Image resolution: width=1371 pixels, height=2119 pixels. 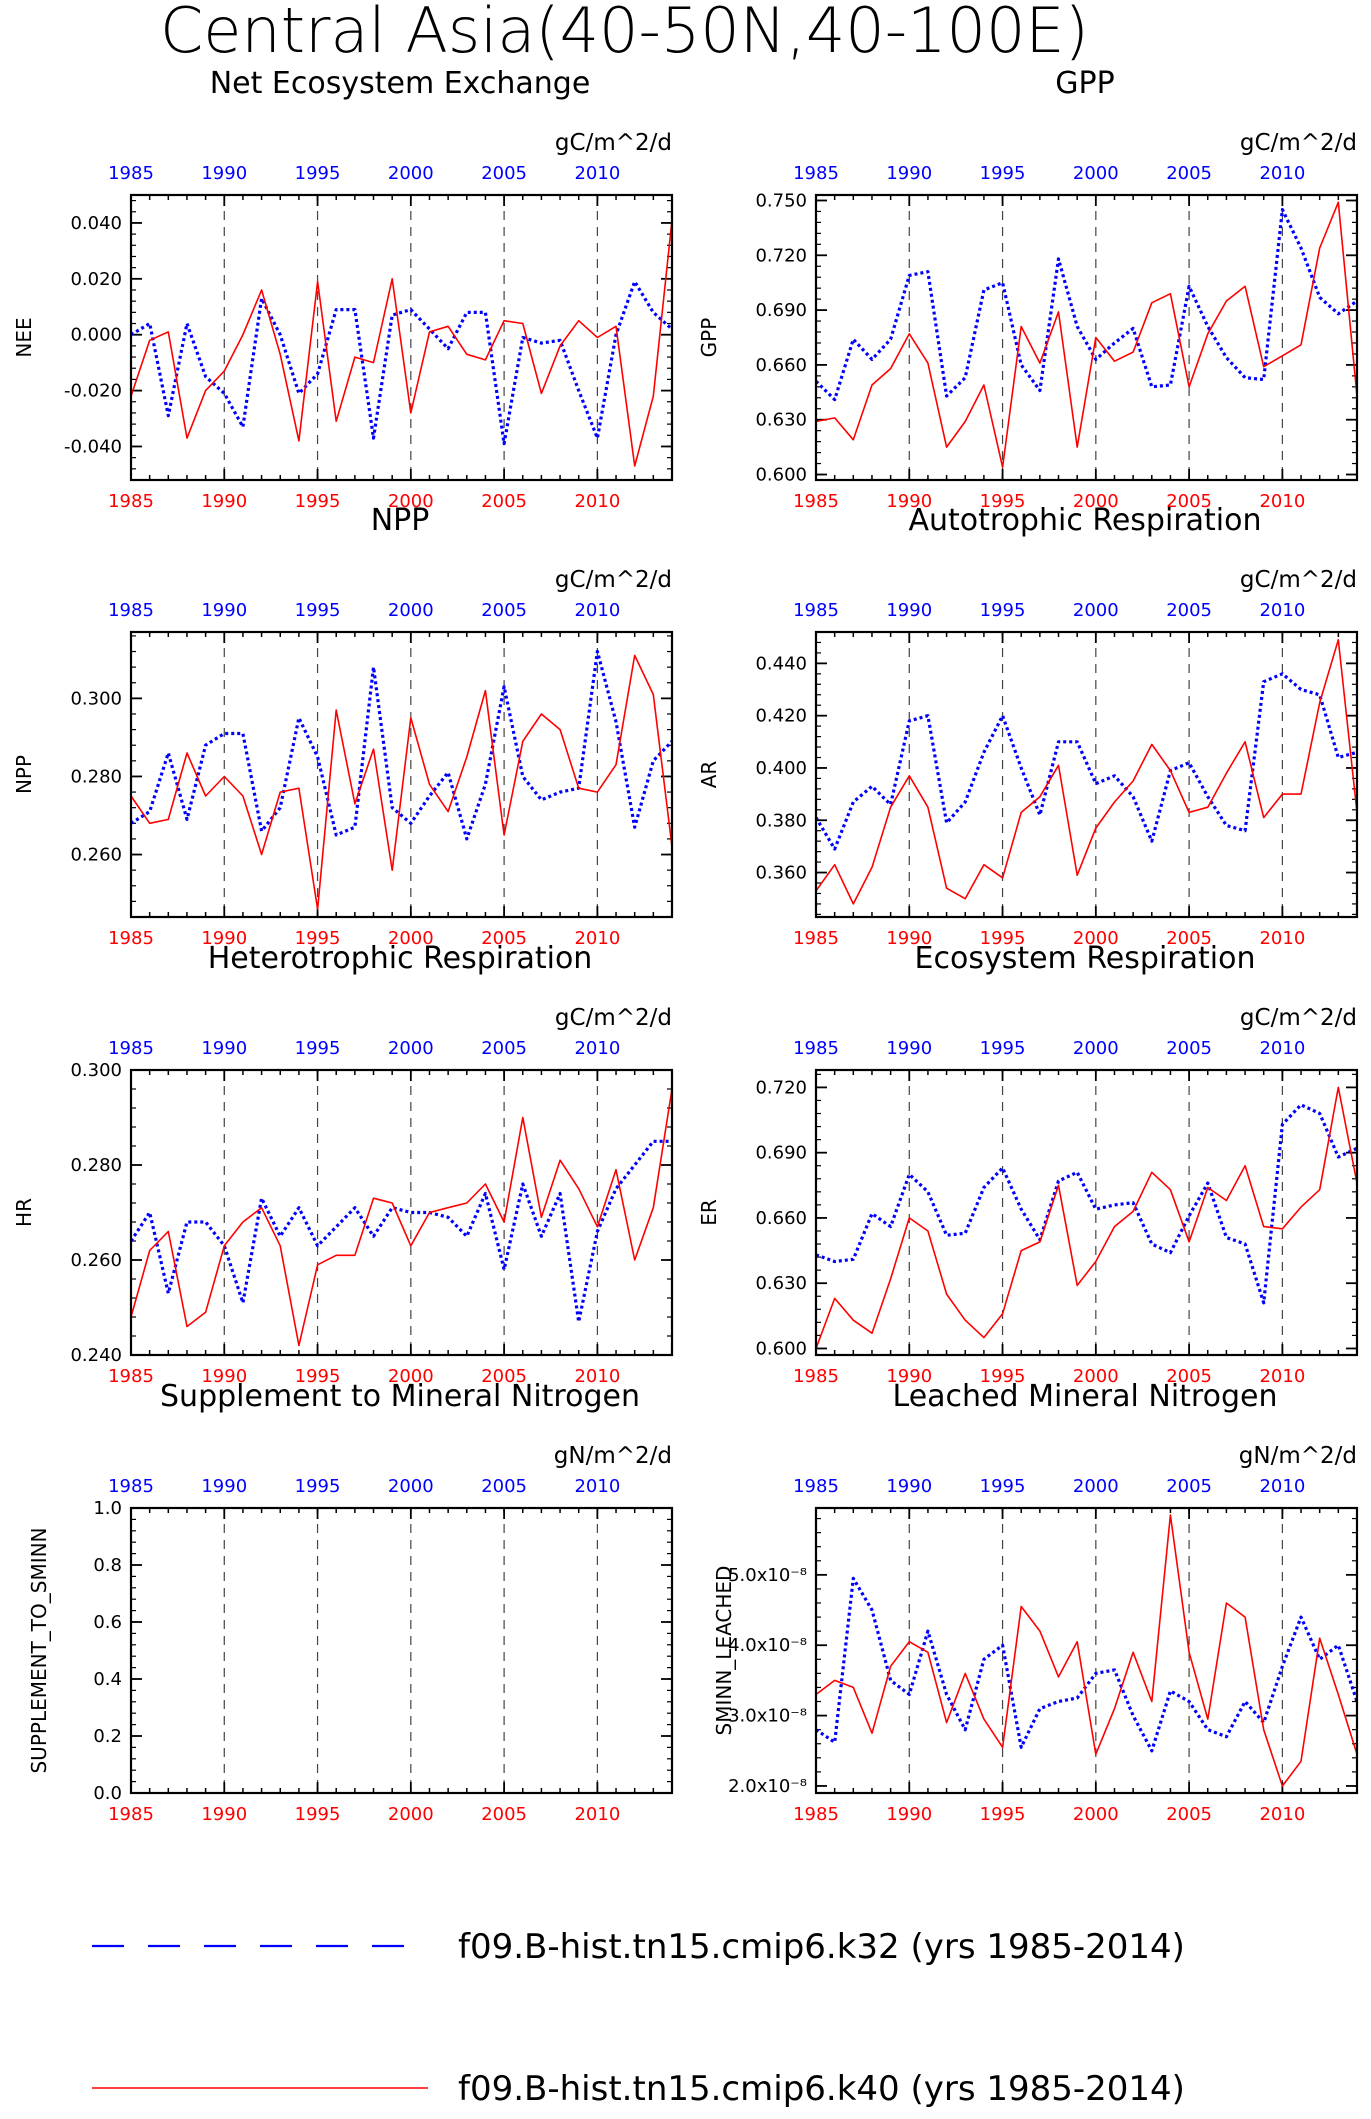 I want to click on y-tick-label: 0.630, so click(x=781, y=420).